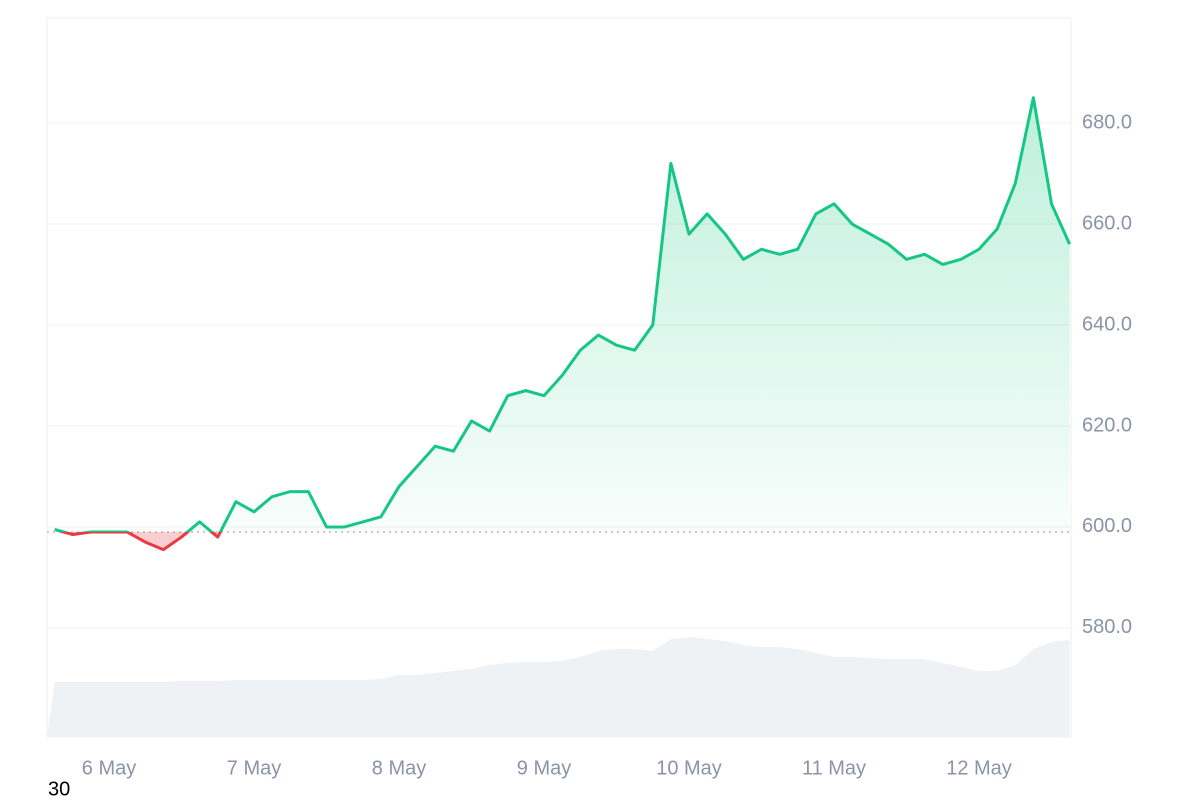 The width and height of the screenshot is (1200, 800). Describe the element at coordinates (109, 768) in the screenshot. I see `x-tick-label: 6 May` at that location.